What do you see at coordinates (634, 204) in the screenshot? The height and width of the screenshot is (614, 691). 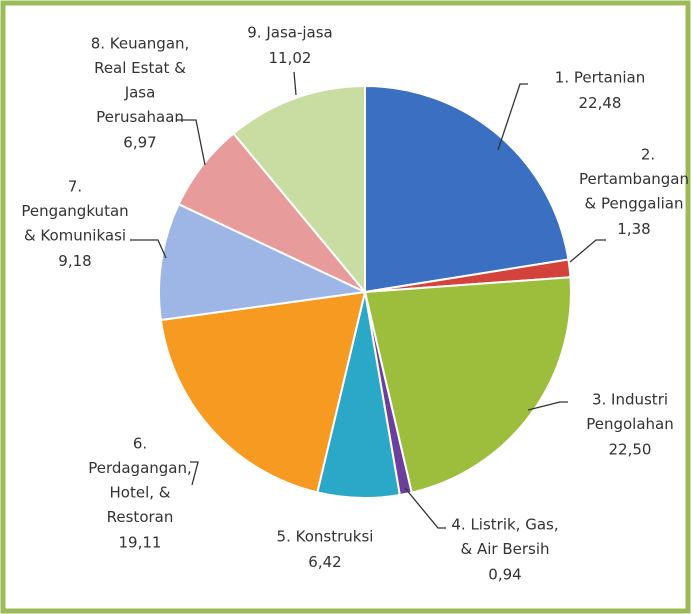 I see `slice-label: & Penggalian` at bounding box center [634, 204].